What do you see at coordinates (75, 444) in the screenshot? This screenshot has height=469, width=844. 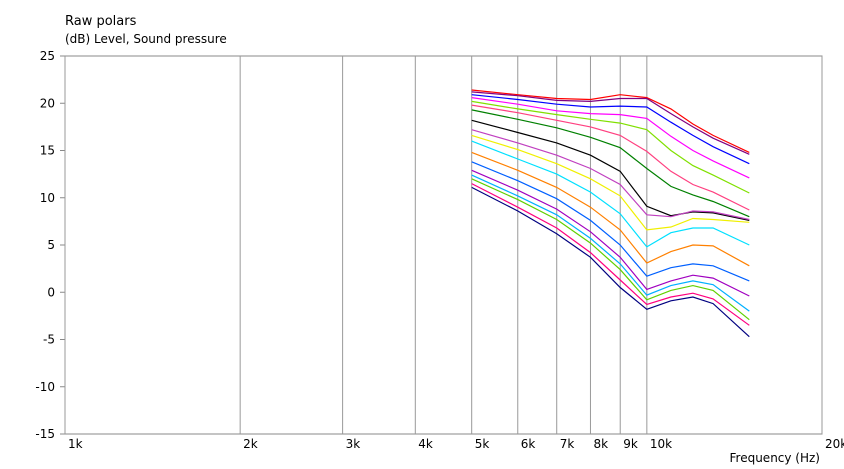 I see `x-tick-label: 1k` at bounding box center [75, 444].